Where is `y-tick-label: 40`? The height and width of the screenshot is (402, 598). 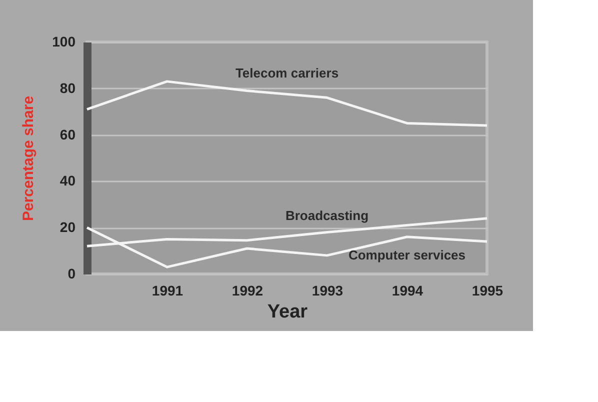 y-tick-label: 40 is located at coordinates (68, 180).